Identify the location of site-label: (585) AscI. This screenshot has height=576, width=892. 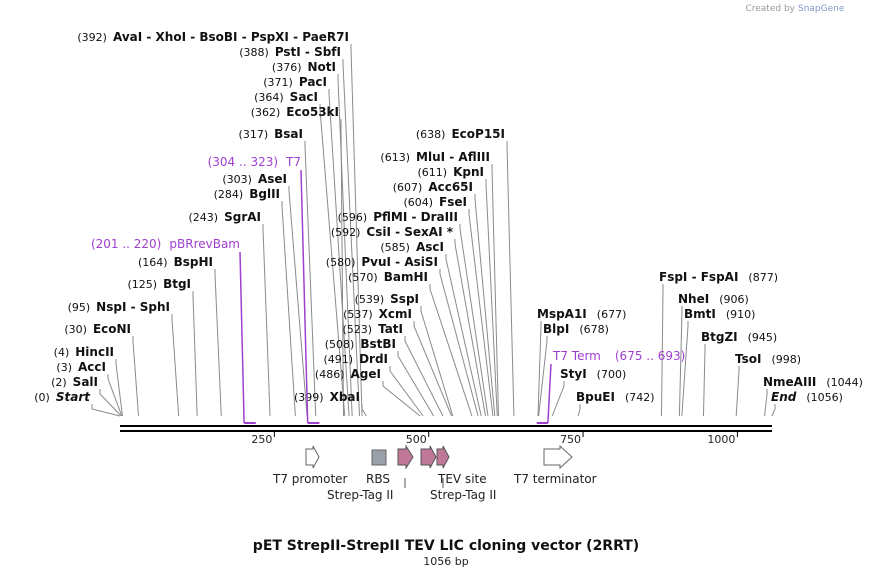
(412, 247).